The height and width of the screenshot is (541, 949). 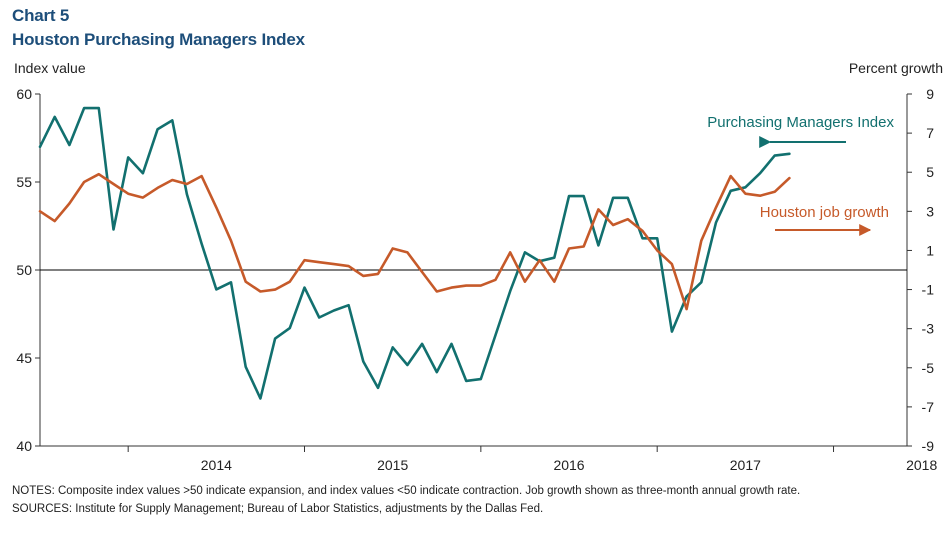 I want to click on x-tick-label: 2015, so click(x=392, y=465).